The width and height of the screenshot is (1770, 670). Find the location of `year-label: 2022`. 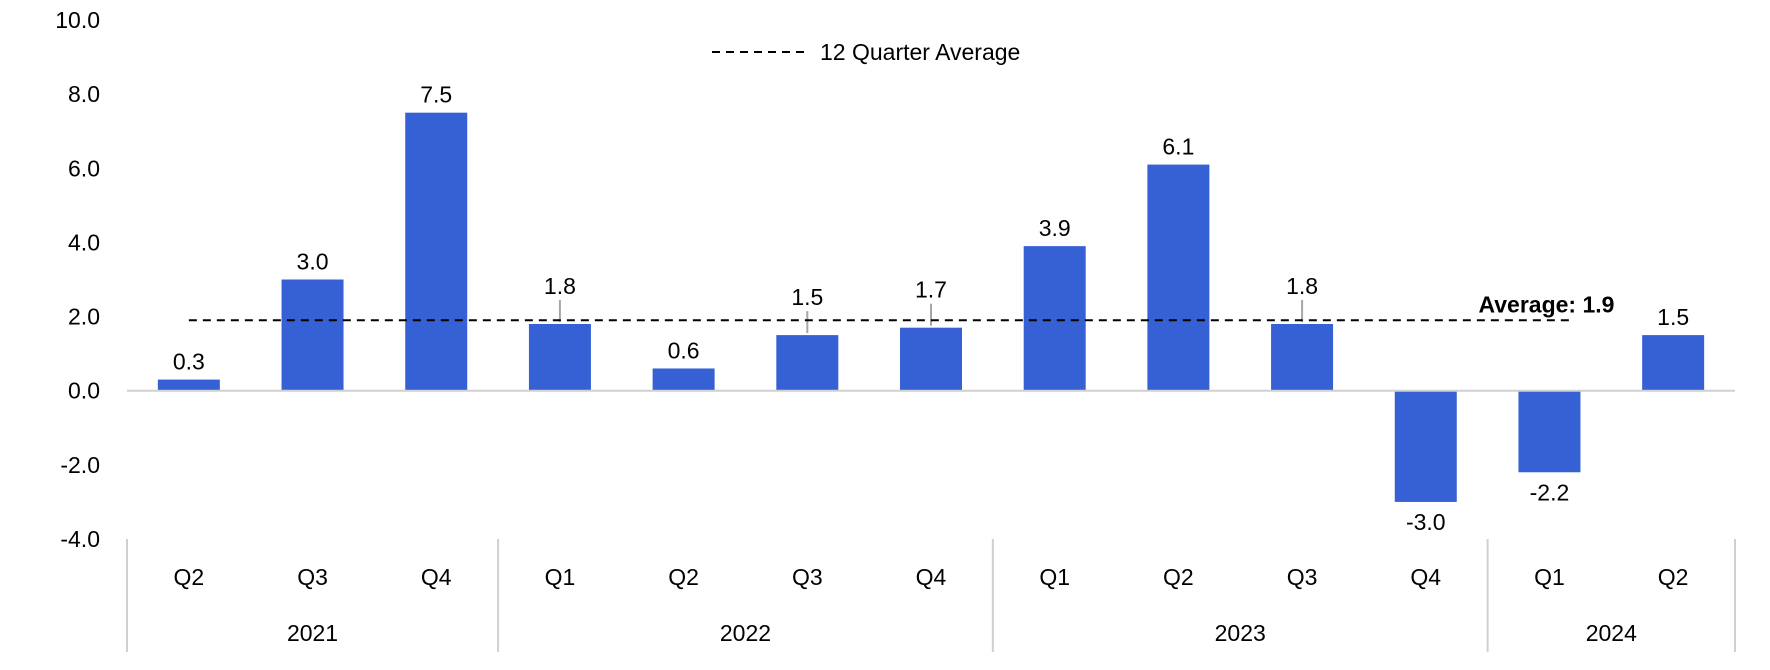

year-label: 2022 is located at coordinates (745, 633).